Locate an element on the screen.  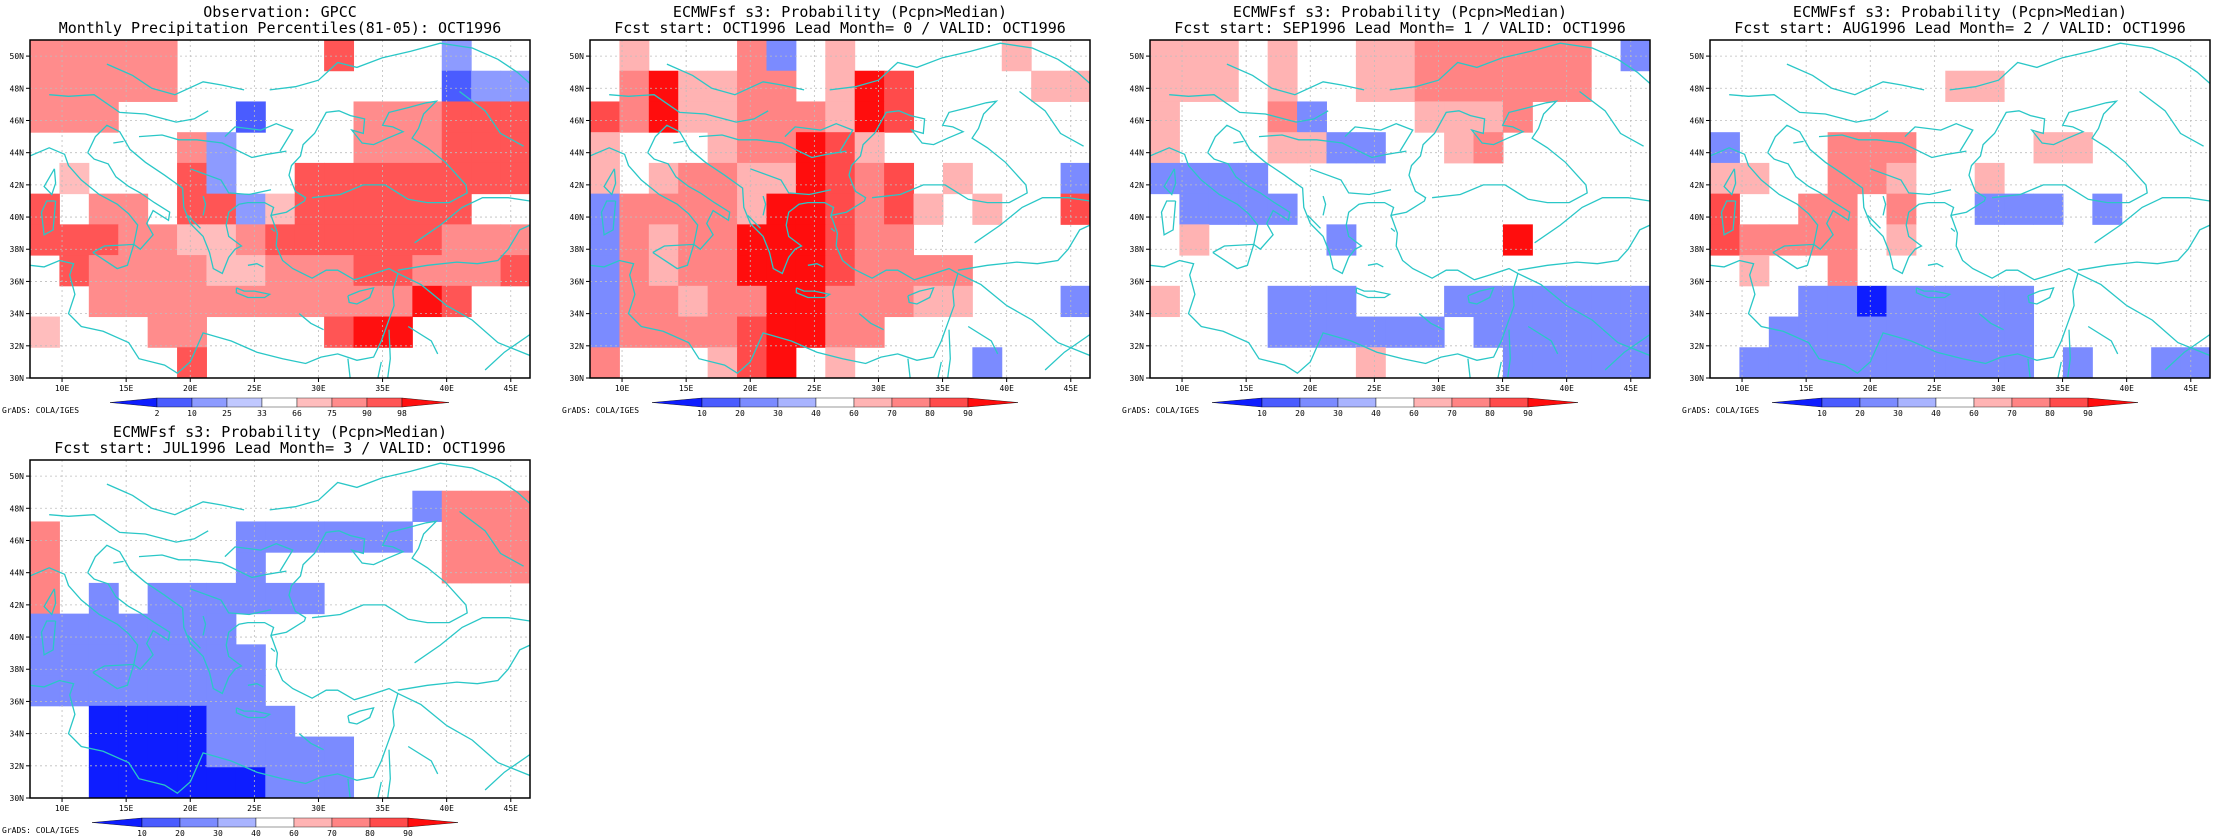
lat-tick-label: 44N is located at coordinates (1137, 153).